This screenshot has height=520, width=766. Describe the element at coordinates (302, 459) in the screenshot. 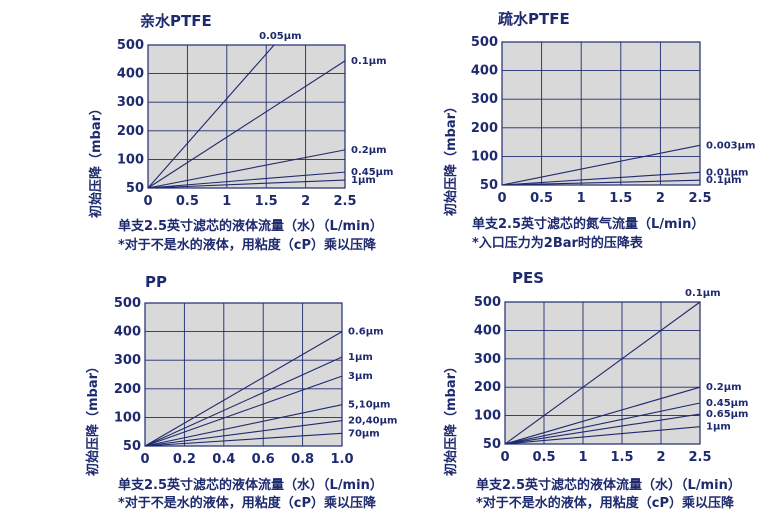

I see `chart-2-x-tick-label: 0.8` at that location.